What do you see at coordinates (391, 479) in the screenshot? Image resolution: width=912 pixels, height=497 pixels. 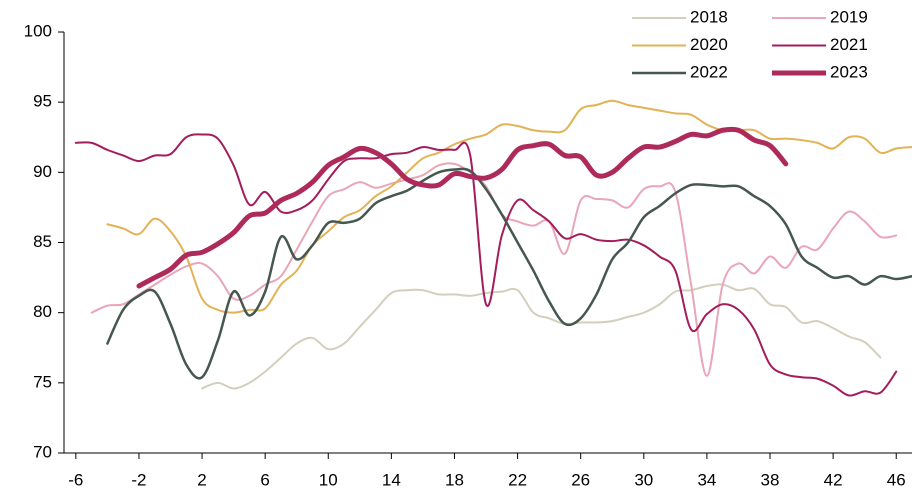 I see `x-tick-label: 14` at bounding box center [391, 479].